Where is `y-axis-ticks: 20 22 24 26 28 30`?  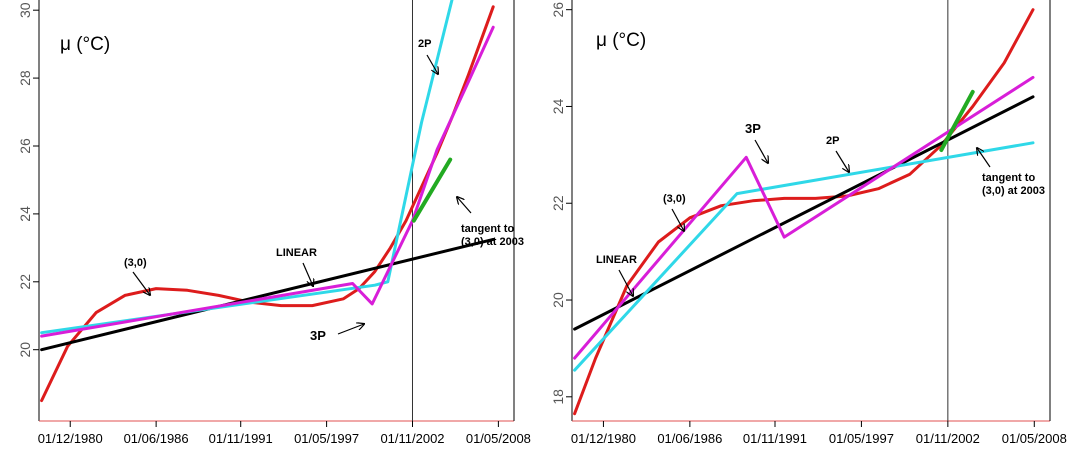
y-axis-ticks: 20 22 24 26 28 30 is located at coordinates (28, 179).